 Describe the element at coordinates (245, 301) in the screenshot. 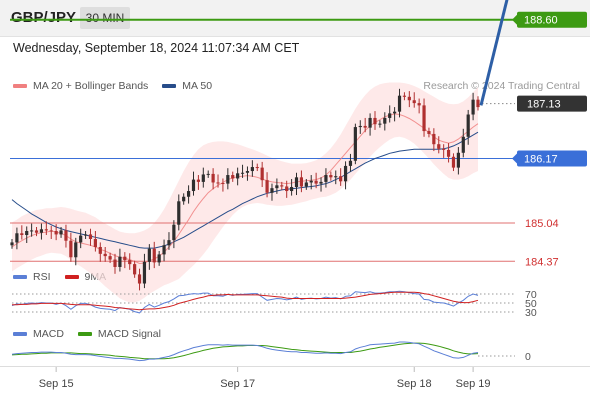

I see `rsi-ma-line` at that location.